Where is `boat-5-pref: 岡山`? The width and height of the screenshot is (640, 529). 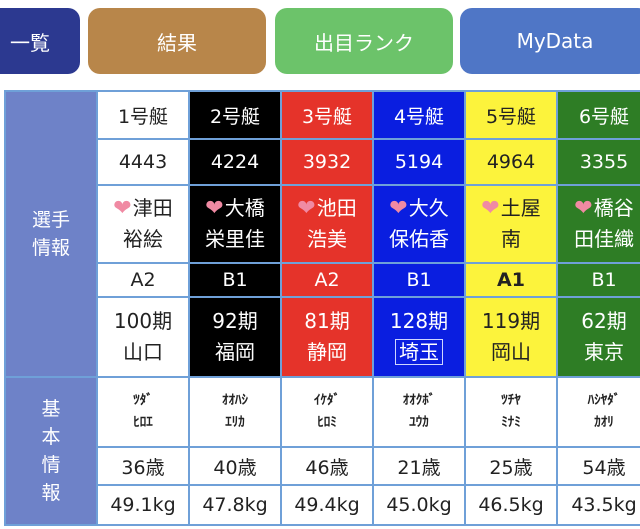
boat-5-pref: 岡山 is located at coordinates (511, 352).